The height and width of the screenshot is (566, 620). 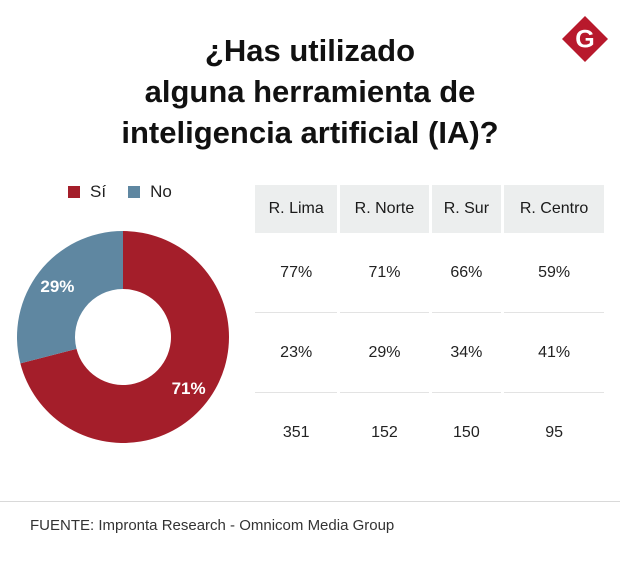 What do you see at coordinates (429, 273) in the screenshot?
I see `table-row: 77% 71% 66% 59%` at bounding box center [429, 273].